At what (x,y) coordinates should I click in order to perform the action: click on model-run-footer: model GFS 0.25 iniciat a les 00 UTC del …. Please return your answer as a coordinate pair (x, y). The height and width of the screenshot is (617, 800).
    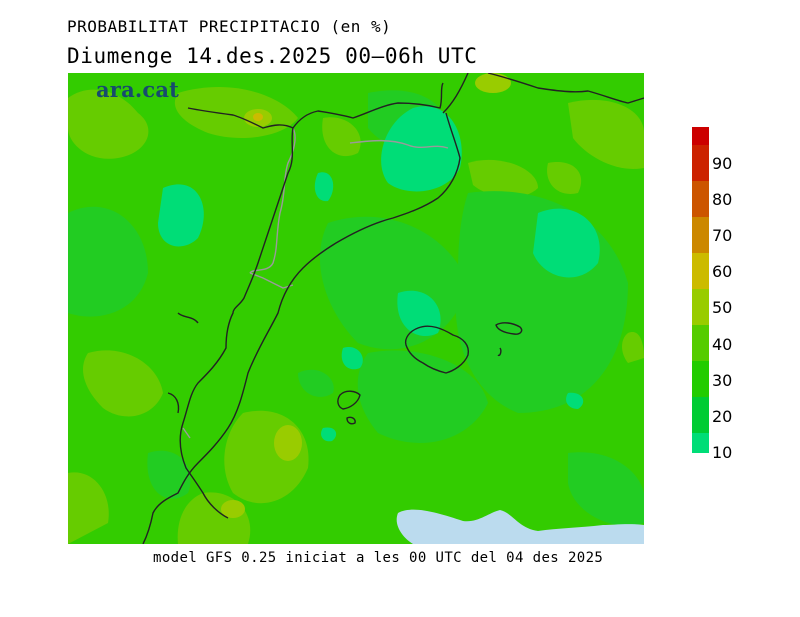
    Looking at the image, I should click on (378, 558).